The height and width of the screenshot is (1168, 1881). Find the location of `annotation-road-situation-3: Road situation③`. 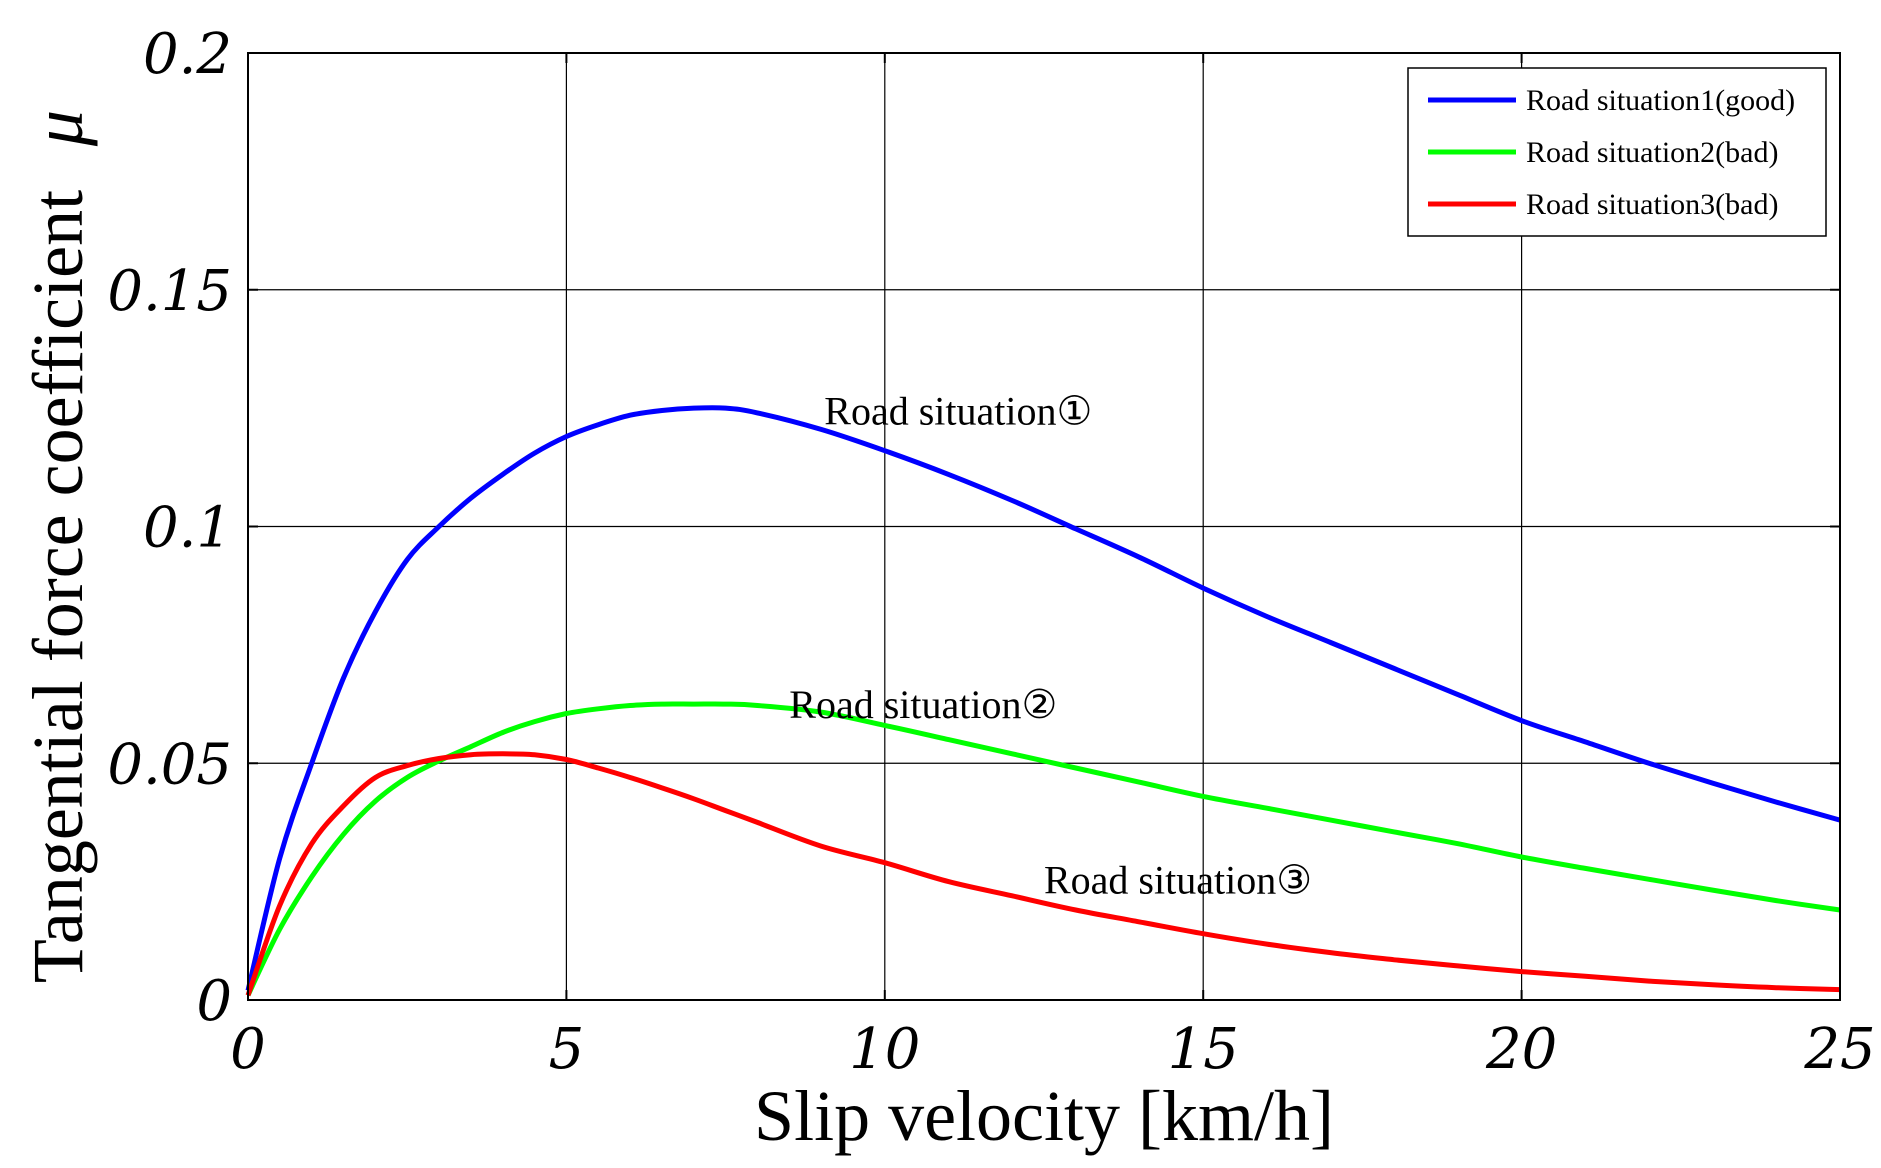

annotation-road-situation-3: Road situation③ is located at coordinates (1178, 879).